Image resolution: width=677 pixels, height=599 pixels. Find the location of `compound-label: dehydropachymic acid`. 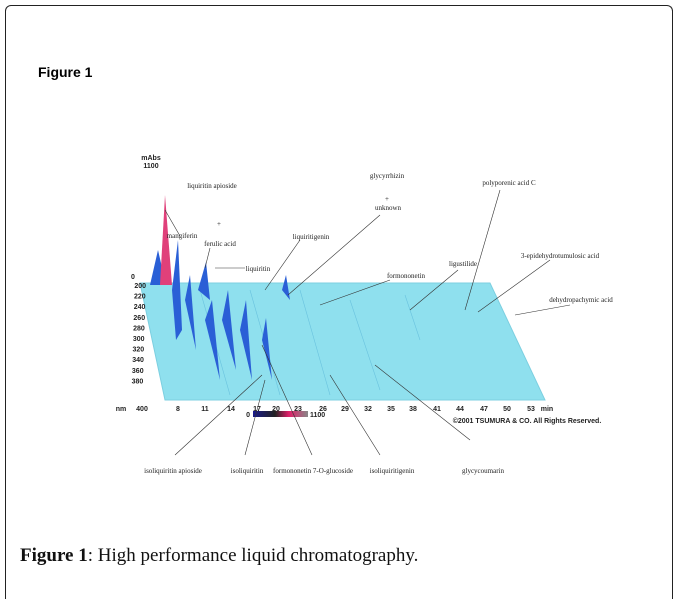

compound-label: dehydropachymic acid is located at coordinates (581, 300).